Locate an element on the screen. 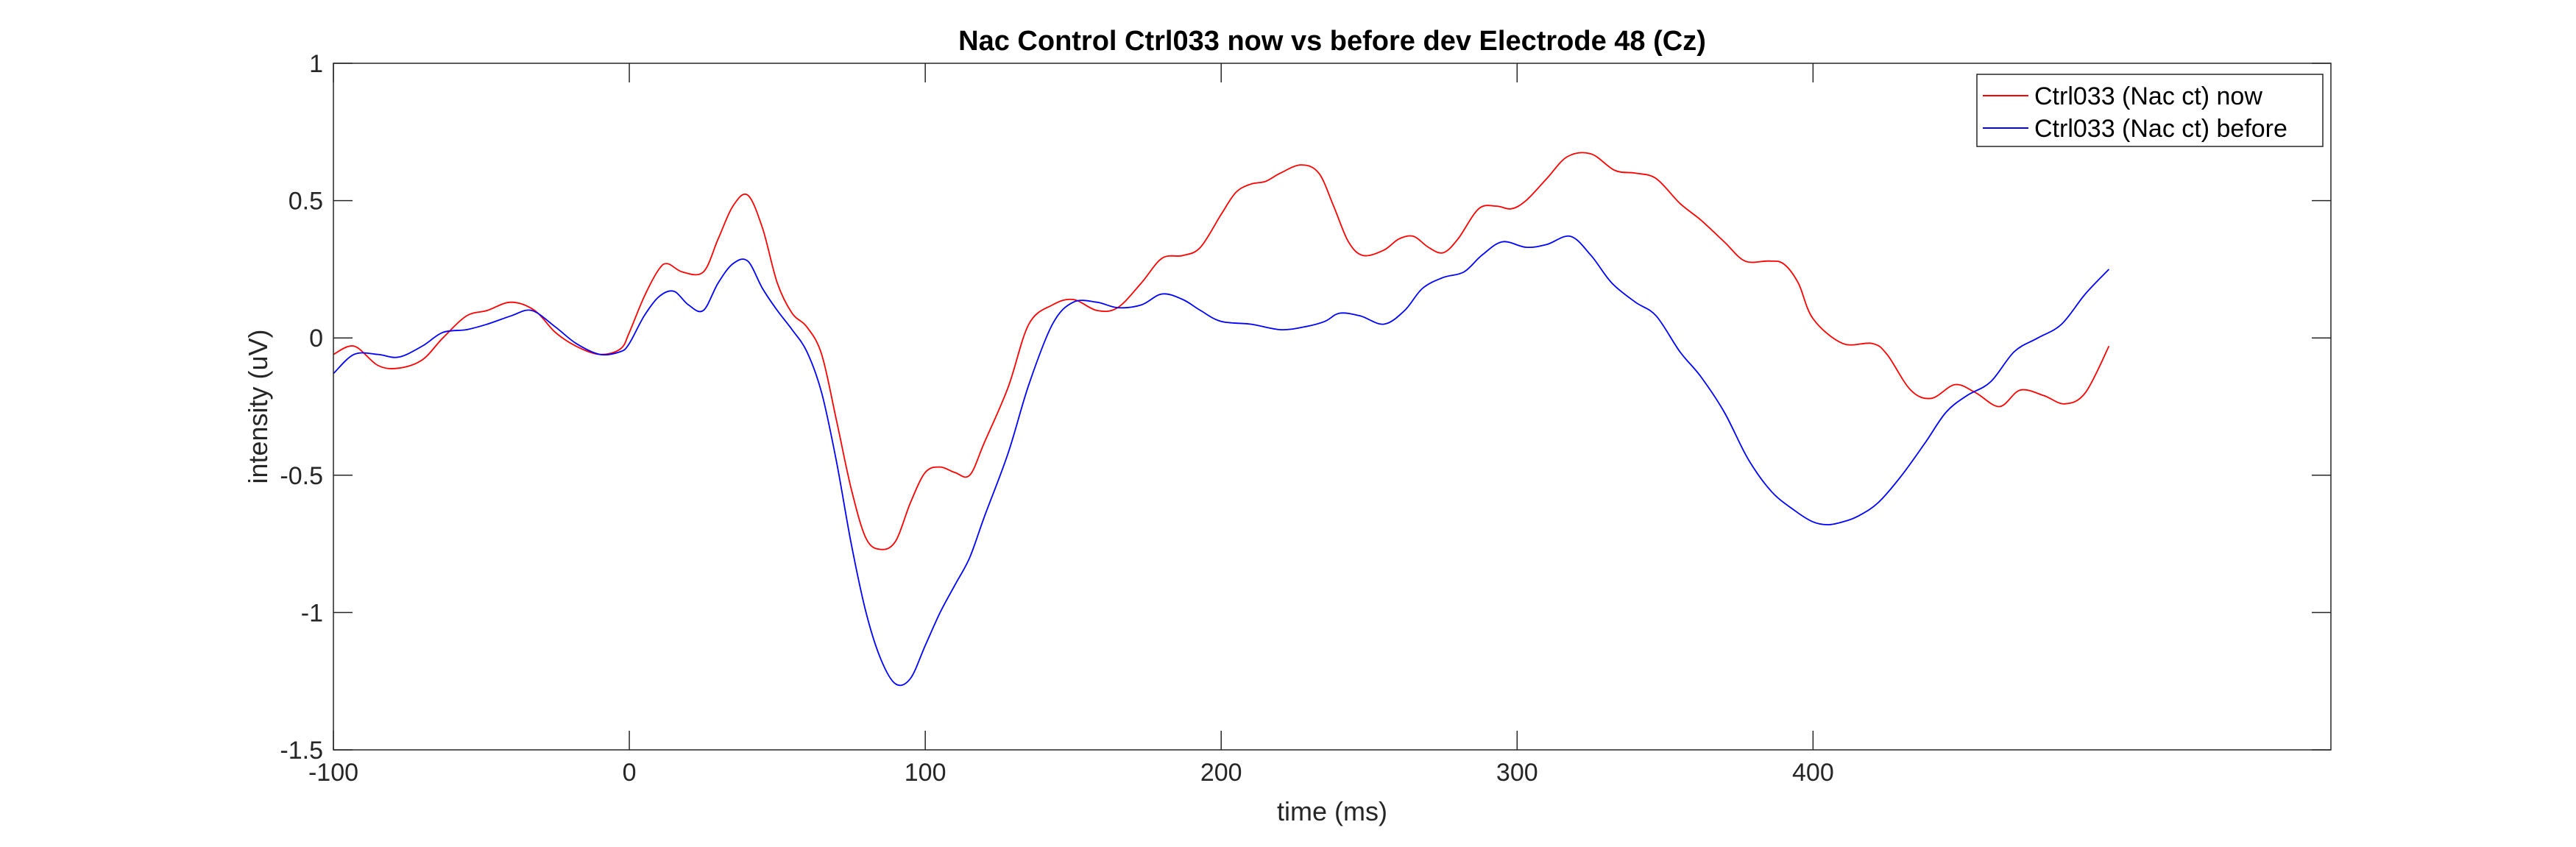 Image resolution: width=2576 pixels, height=847 pixels. y-tick-label: 0 is located at coordinates (316, 338).